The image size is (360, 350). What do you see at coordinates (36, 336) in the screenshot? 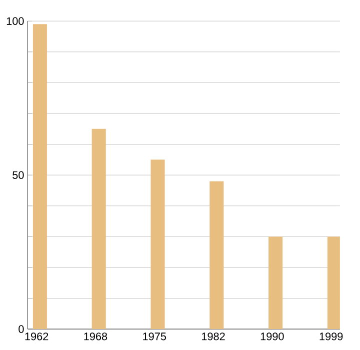
I see `x-tick-label: 1962` at bounding box center [36, 336].